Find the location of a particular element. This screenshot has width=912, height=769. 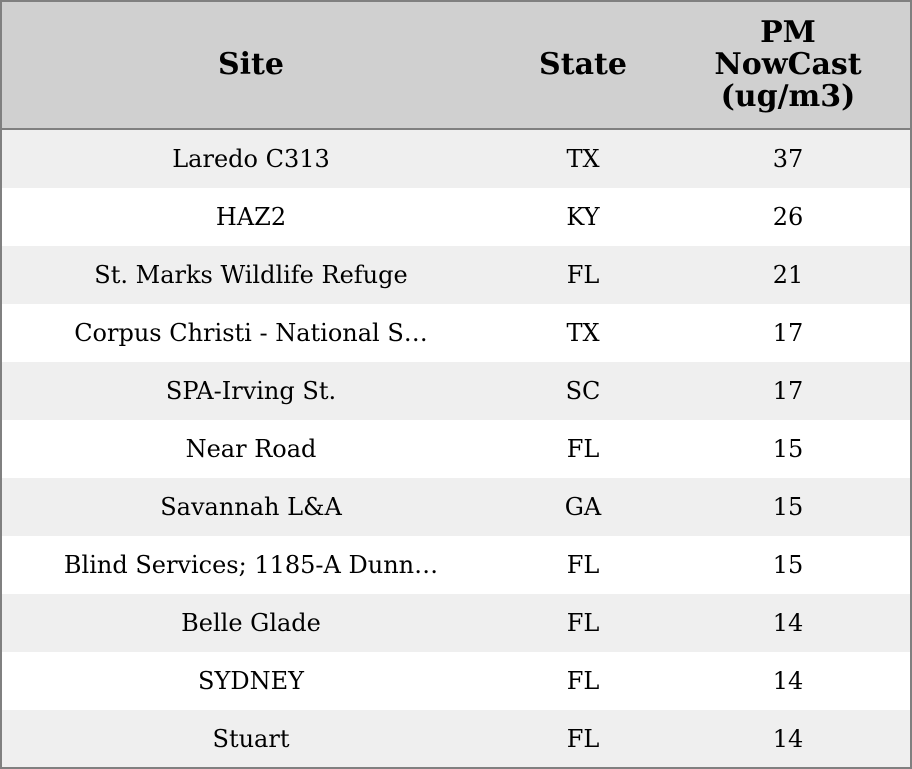

table-row: Corpus Christi - National S… TX 17 is located at coordinates (456, 333).